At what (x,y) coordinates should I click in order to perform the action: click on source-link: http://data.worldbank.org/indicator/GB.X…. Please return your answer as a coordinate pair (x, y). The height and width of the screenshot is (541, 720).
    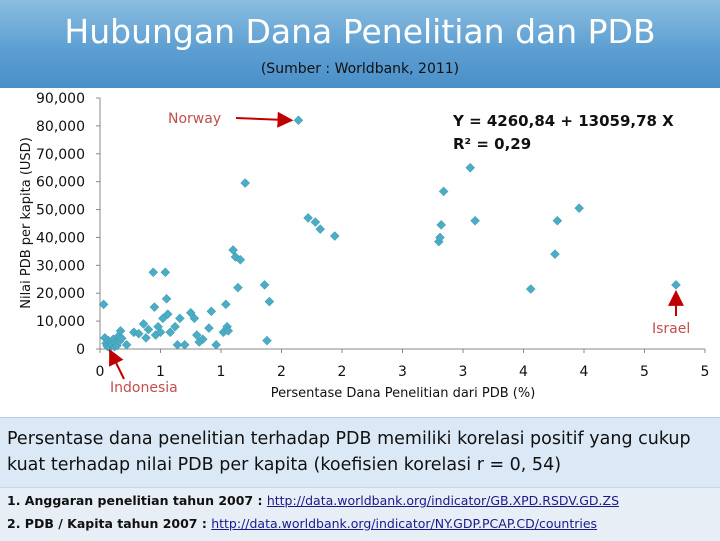
    Looking at the image, I should click on (443, 500).